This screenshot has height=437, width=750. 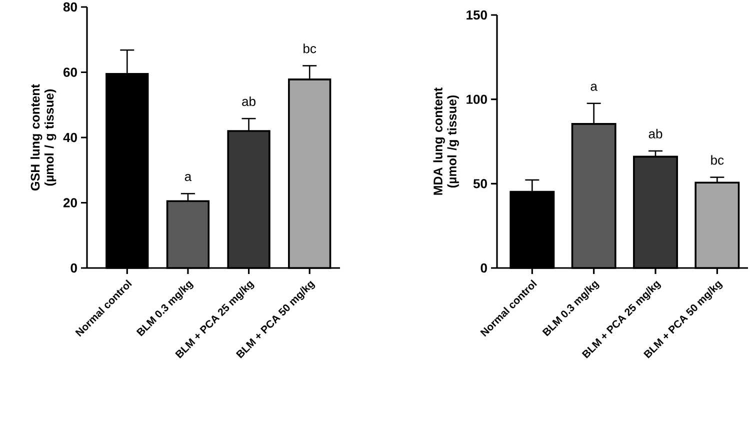 I want to click on y-tick-label: 20, so click(x=70, y=203).